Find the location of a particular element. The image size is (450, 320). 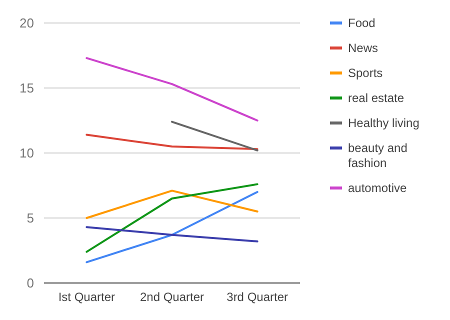

legend-label: Healthy living is located at coordinates (384, 123).